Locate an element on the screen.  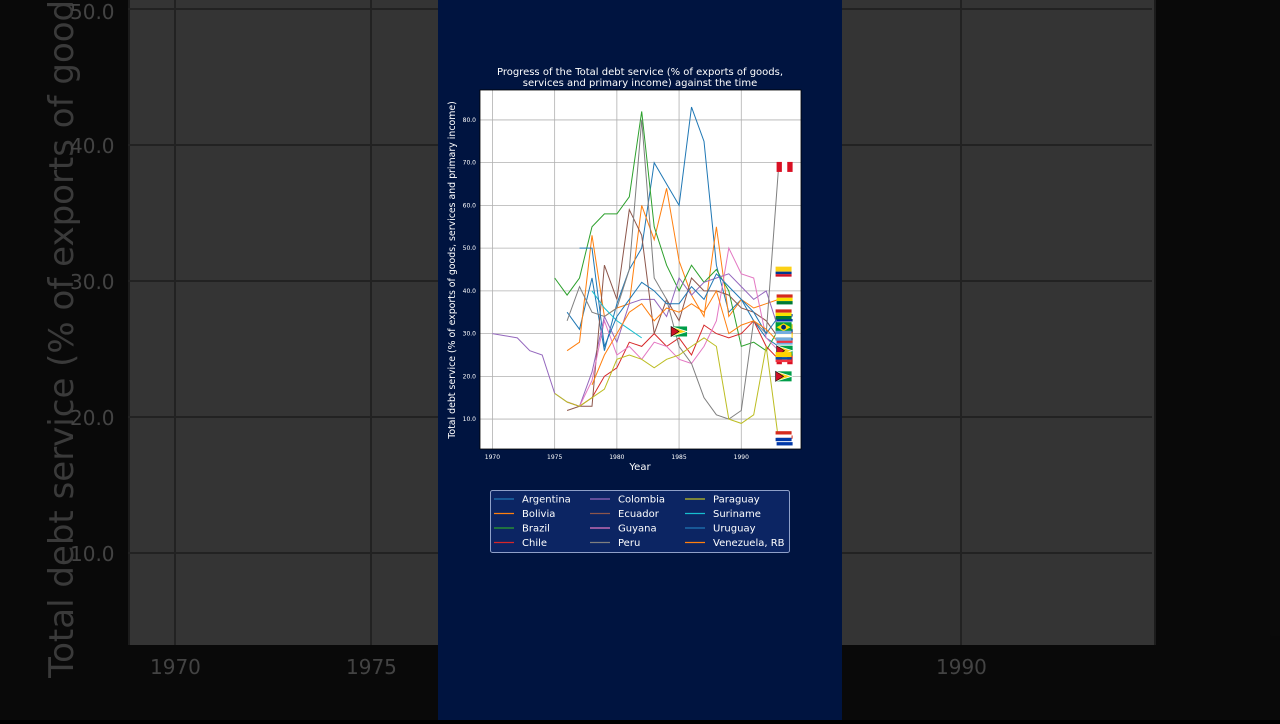
series-line-venezuela-rb is located at coordinates (685, 337).